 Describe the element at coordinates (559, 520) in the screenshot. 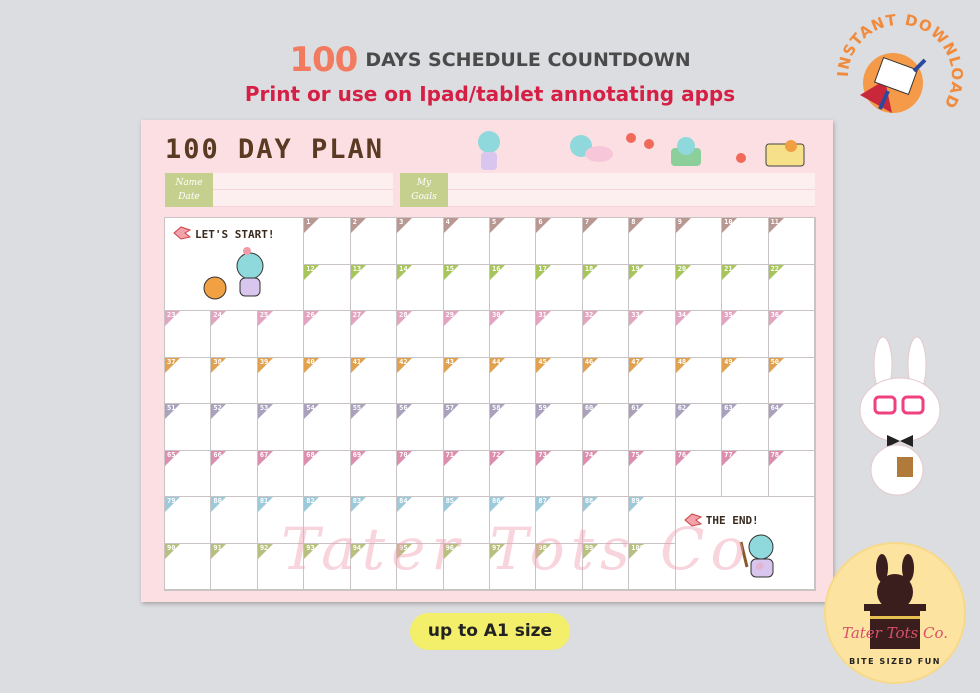

I see `day-cell: 87` at that location.